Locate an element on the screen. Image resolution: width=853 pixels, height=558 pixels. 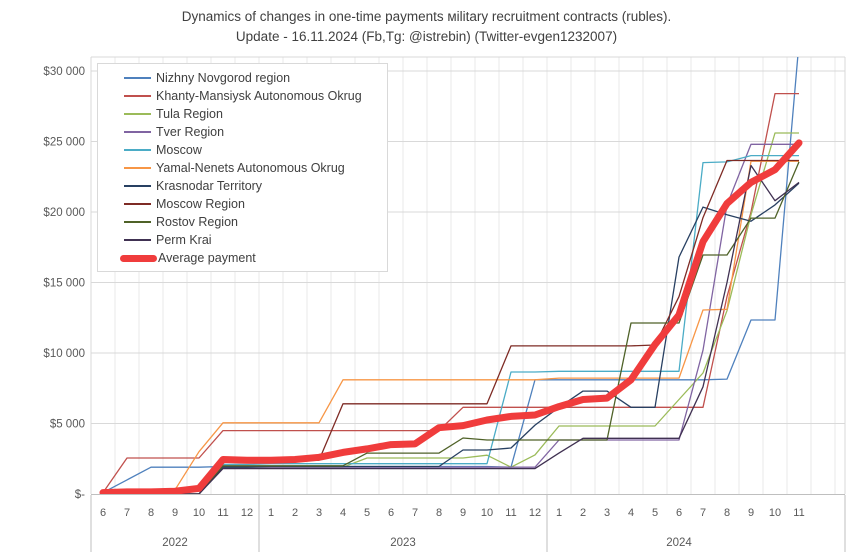
legend-item-tver-region: Tver Region is located at coordinates (242, 132).